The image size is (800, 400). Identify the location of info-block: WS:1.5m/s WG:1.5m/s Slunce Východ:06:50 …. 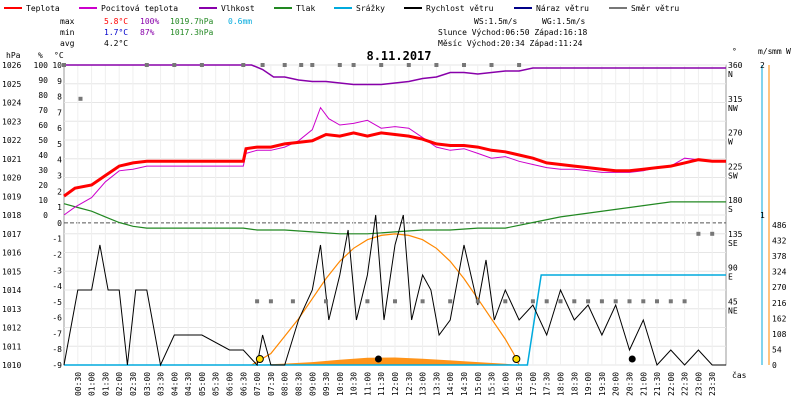
(512, 32).